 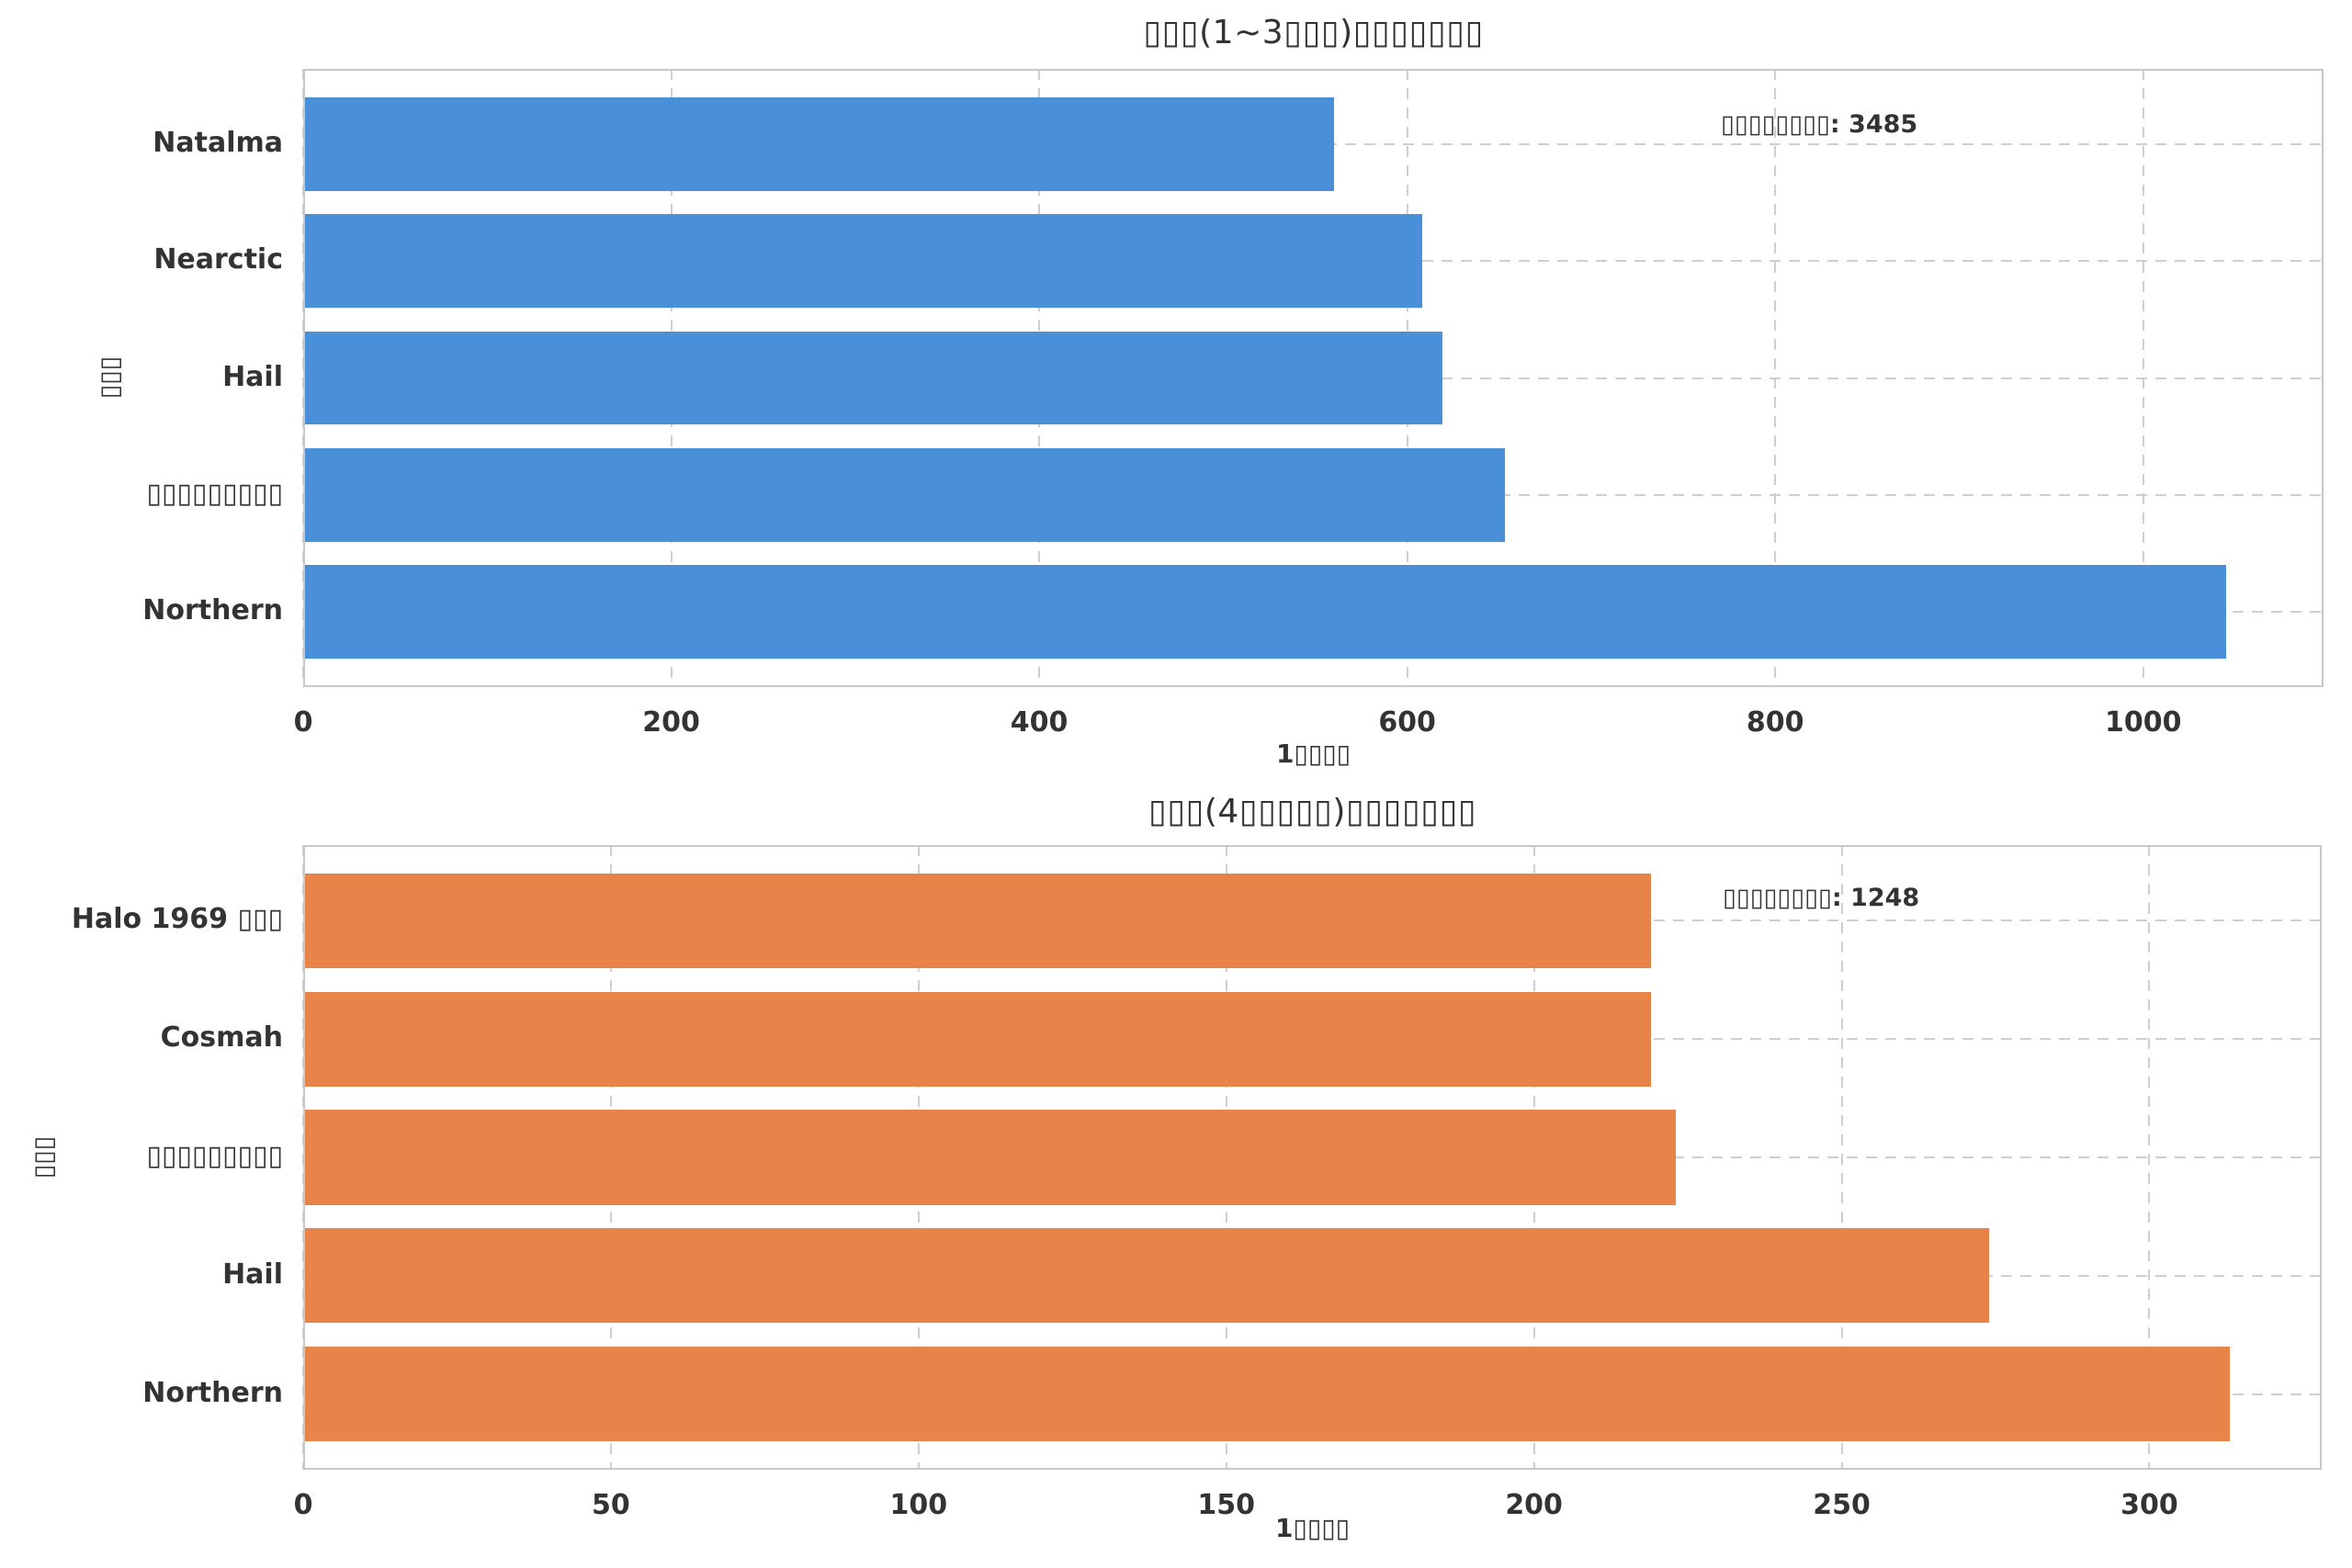 I want to click on x-tick-label: 400, so click(x=1039, y=722).